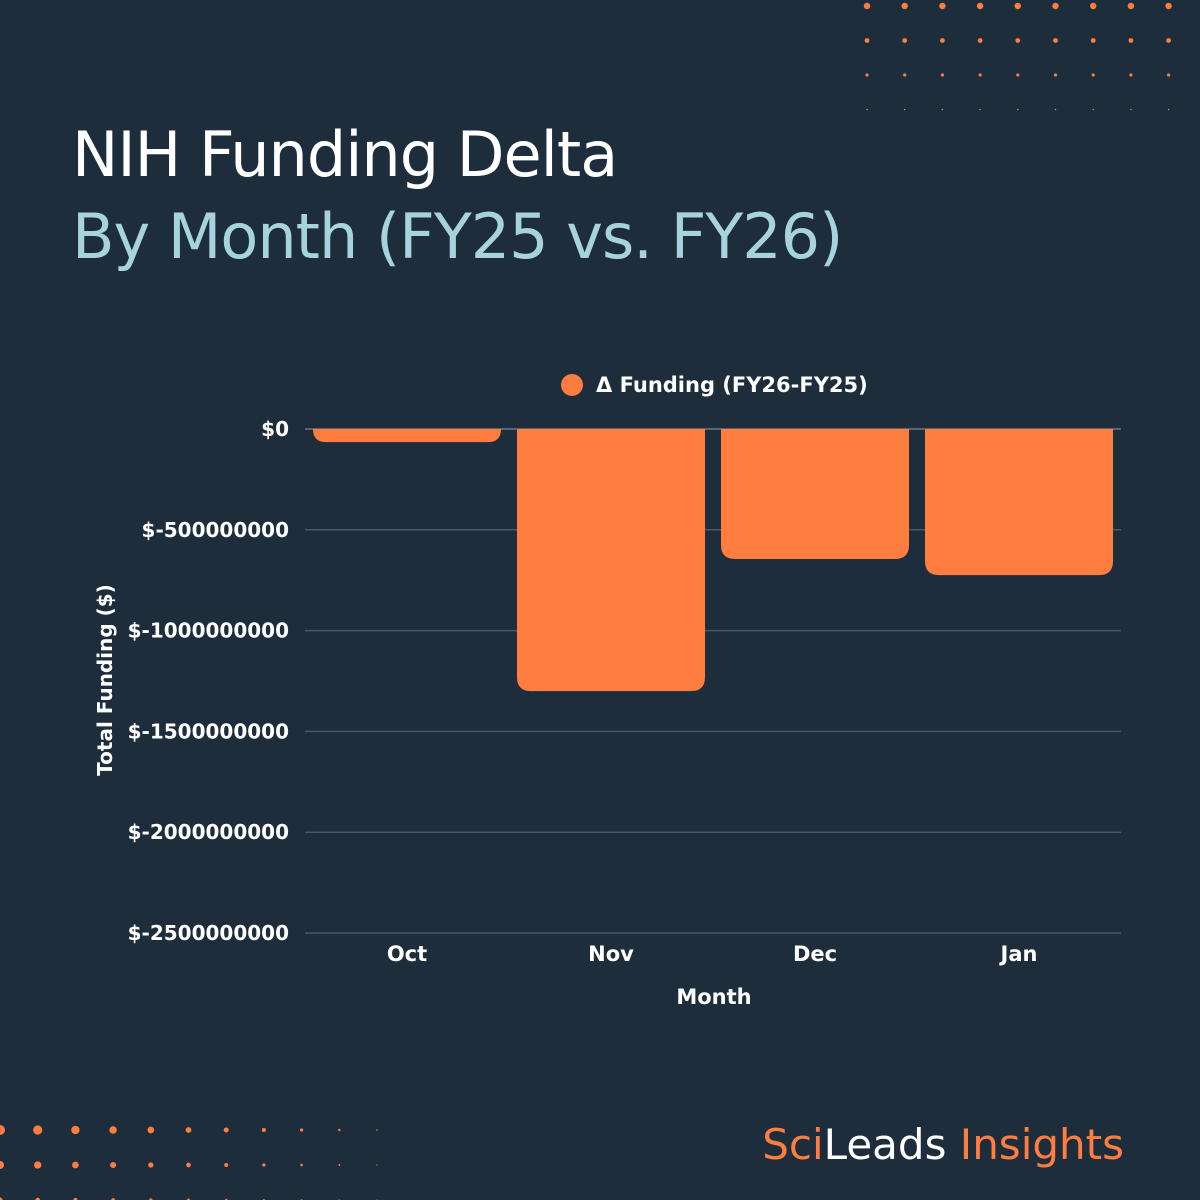 The width and height of the screenshot is (1200, 1200). What do you see at coordinates (275, 429) in the screenshot?
I see `y-tick-label: $0` at bounding box center [275, 429].